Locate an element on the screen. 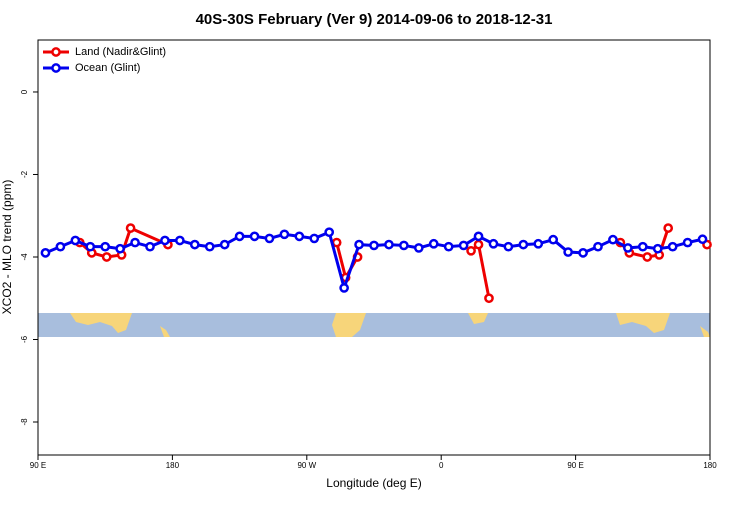  y-tick-label: 0 is located at coordinates (24, 91).